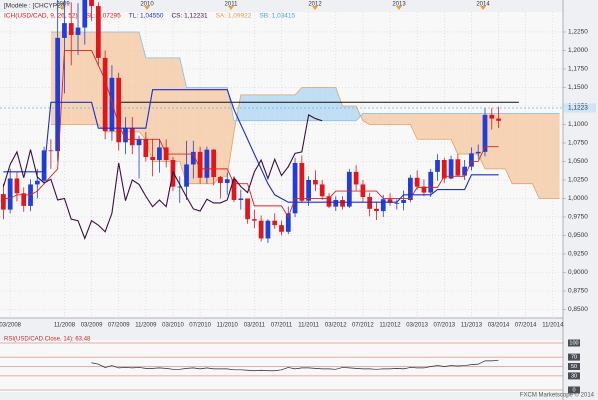 Image resolution: width=598 pixels, height=400 pixels. Describe the element at coordinates (578, 254) in the screenshot. I see `y-tick-label: 0,9250` at that location.